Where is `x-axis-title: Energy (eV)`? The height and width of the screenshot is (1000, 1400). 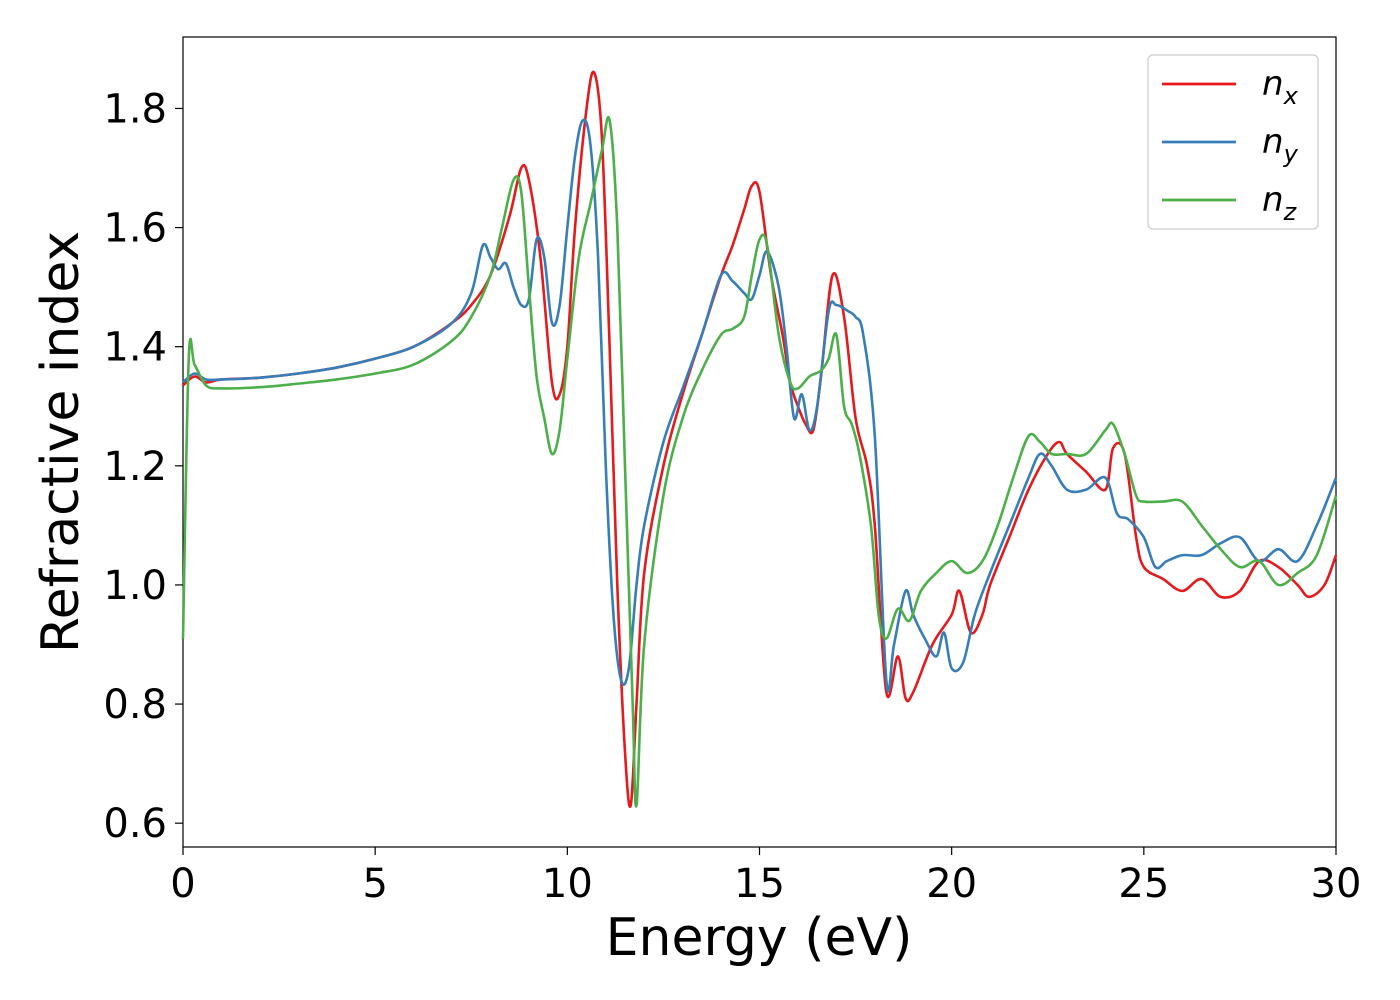
x-axis-title: Energy (eV) is located at coordinates (759, 938).